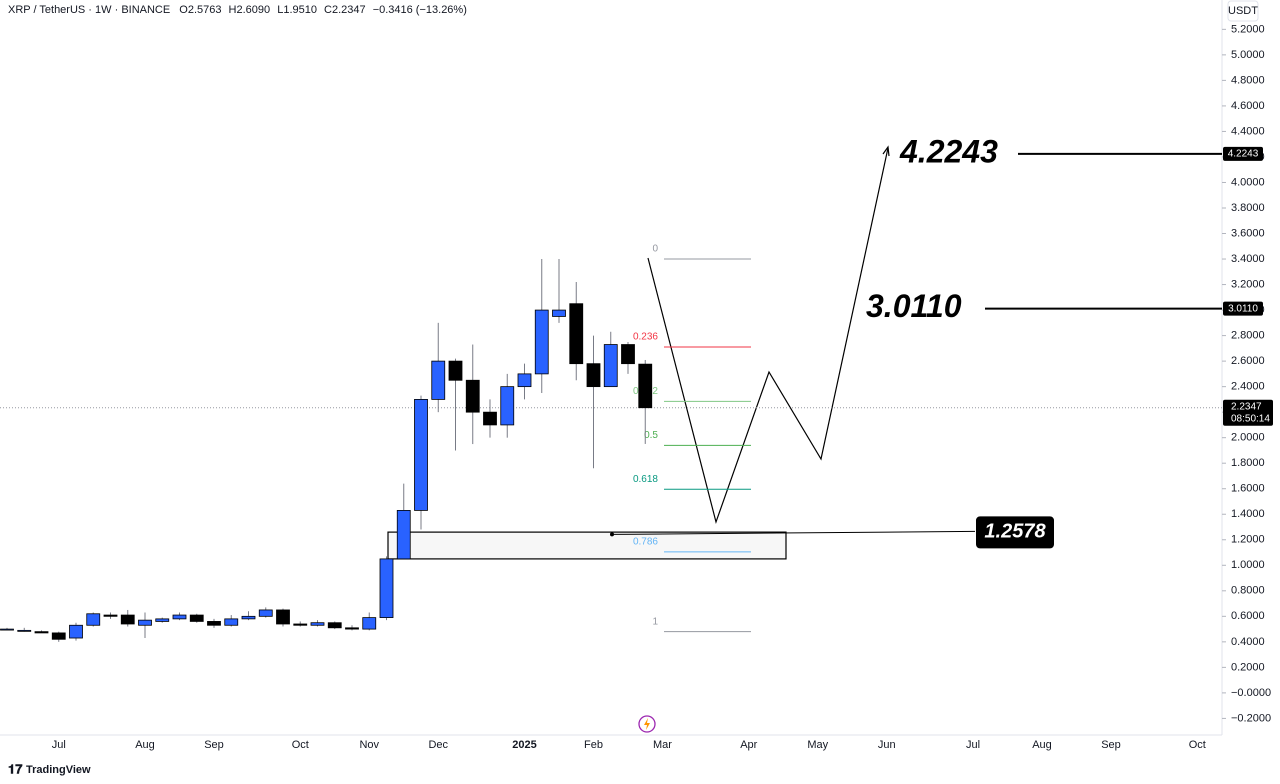 This screenshot has height=784, width=1280. What do you see at coordinates (1248, 616) in the screenshot?
I see `y-tick-label: 0.6000` at bounding box center [1248, 616].